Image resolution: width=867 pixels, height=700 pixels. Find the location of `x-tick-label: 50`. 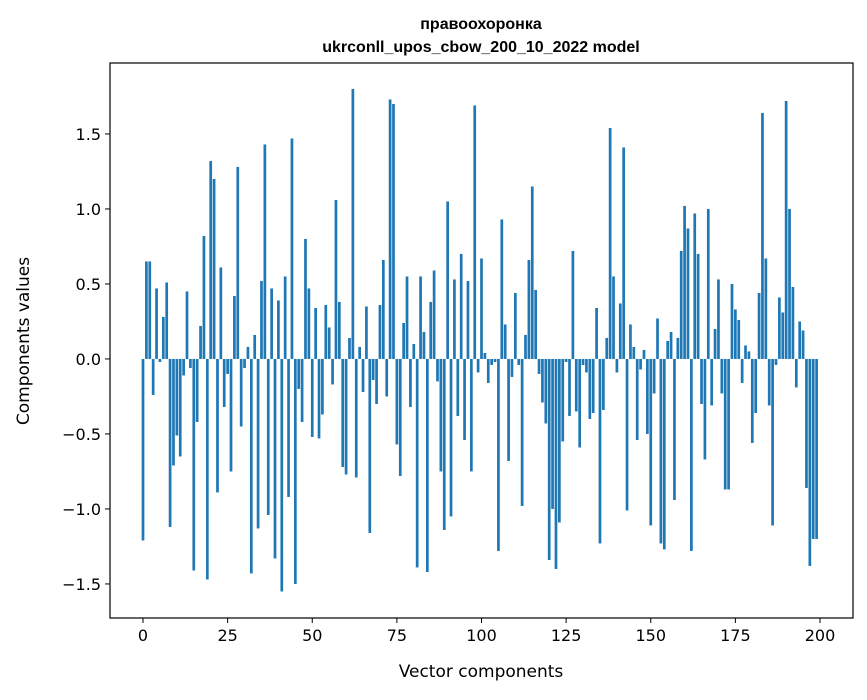

x-tick-label: 50 is located at coordinates (312, 635).